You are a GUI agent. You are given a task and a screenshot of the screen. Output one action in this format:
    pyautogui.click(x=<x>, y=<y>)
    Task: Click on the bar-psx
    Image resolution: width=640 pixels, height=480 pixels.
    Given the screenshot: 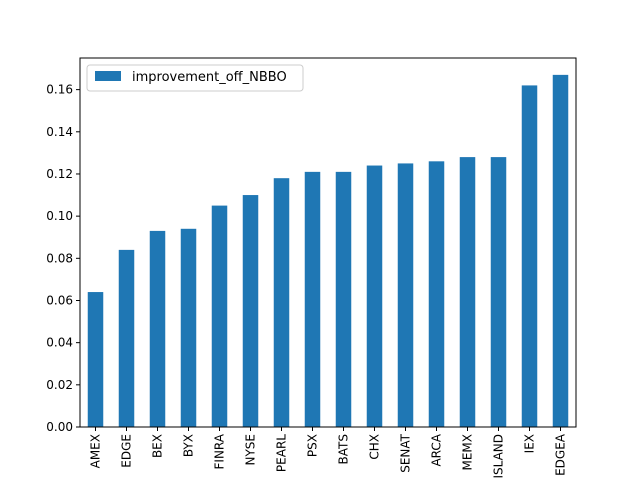 What is the action you would take?
    pyautogui.click(x=312, y=299)
    